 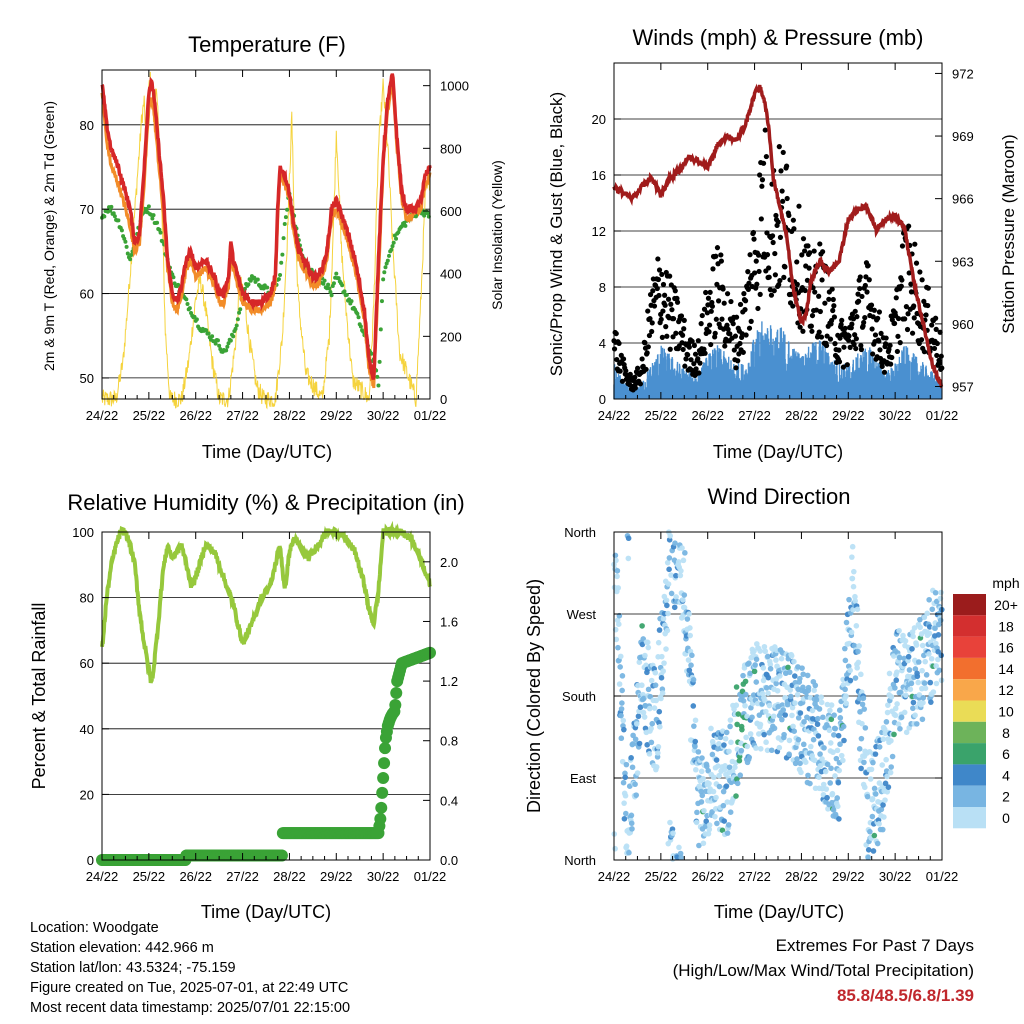 I want to click on temperature-ylabel-right: Solar Insolation (Yellow), so click(x=497, y=235).